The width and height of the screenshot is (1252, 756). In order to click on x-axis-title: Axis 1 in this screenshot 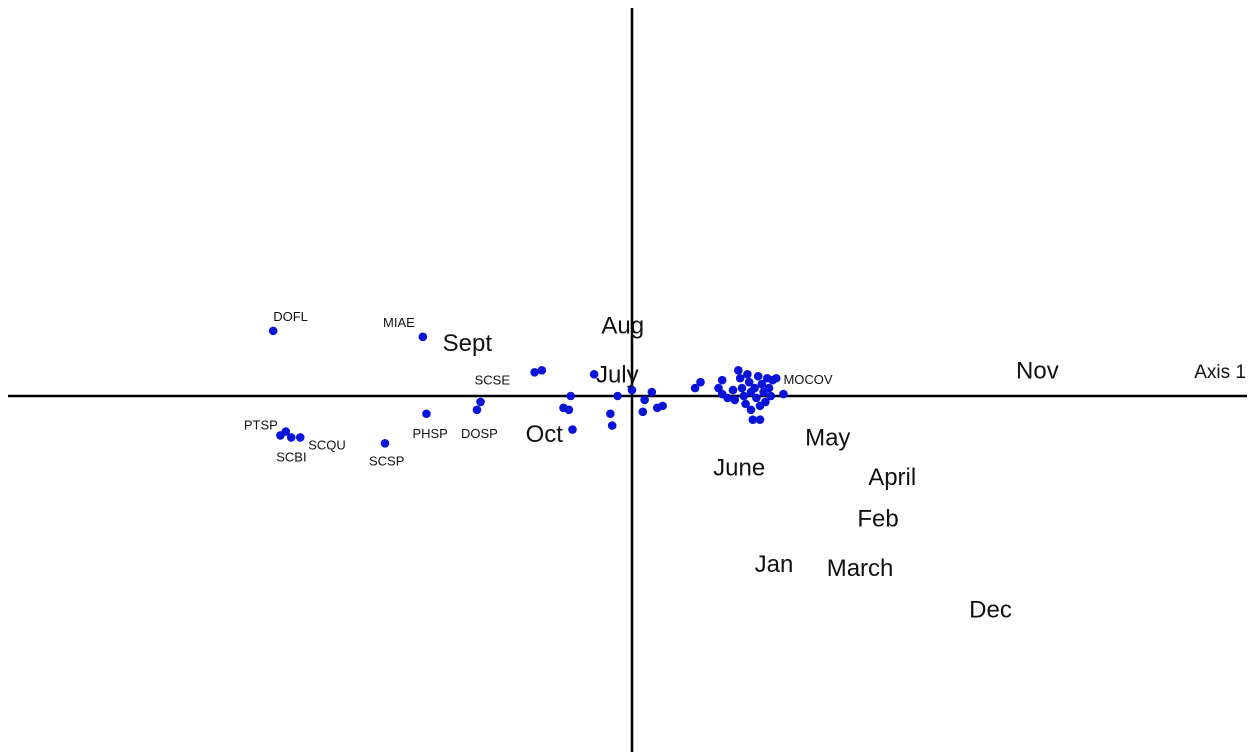, I will do `click(1220, 372)`.